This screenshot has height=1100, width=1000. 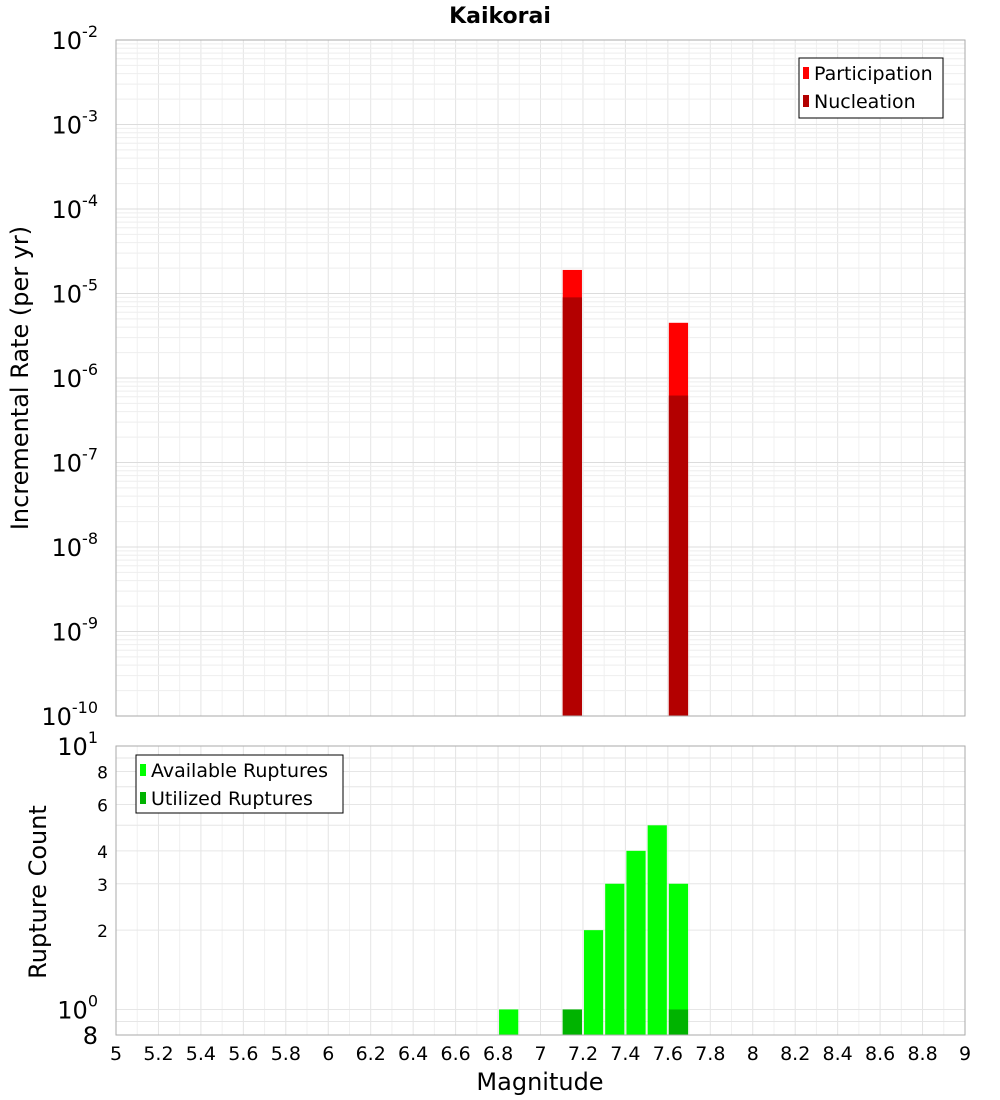 I want to click on count-y-axis-label: Rupture Count, so click(x=38, y=892).